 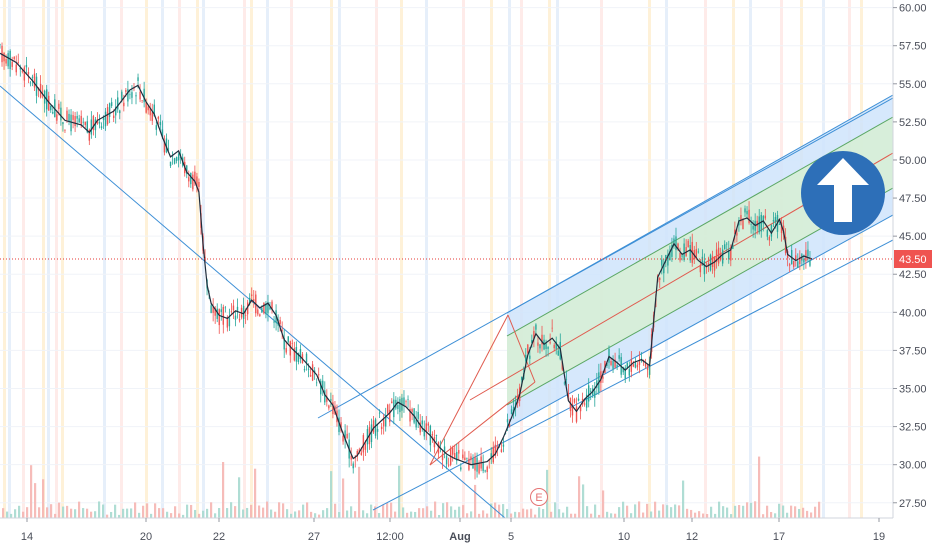 What do you see at coordinates (913, 260) in the screenshot?
I see `last-price-label: 43.50` at bounding box center [913, 260].